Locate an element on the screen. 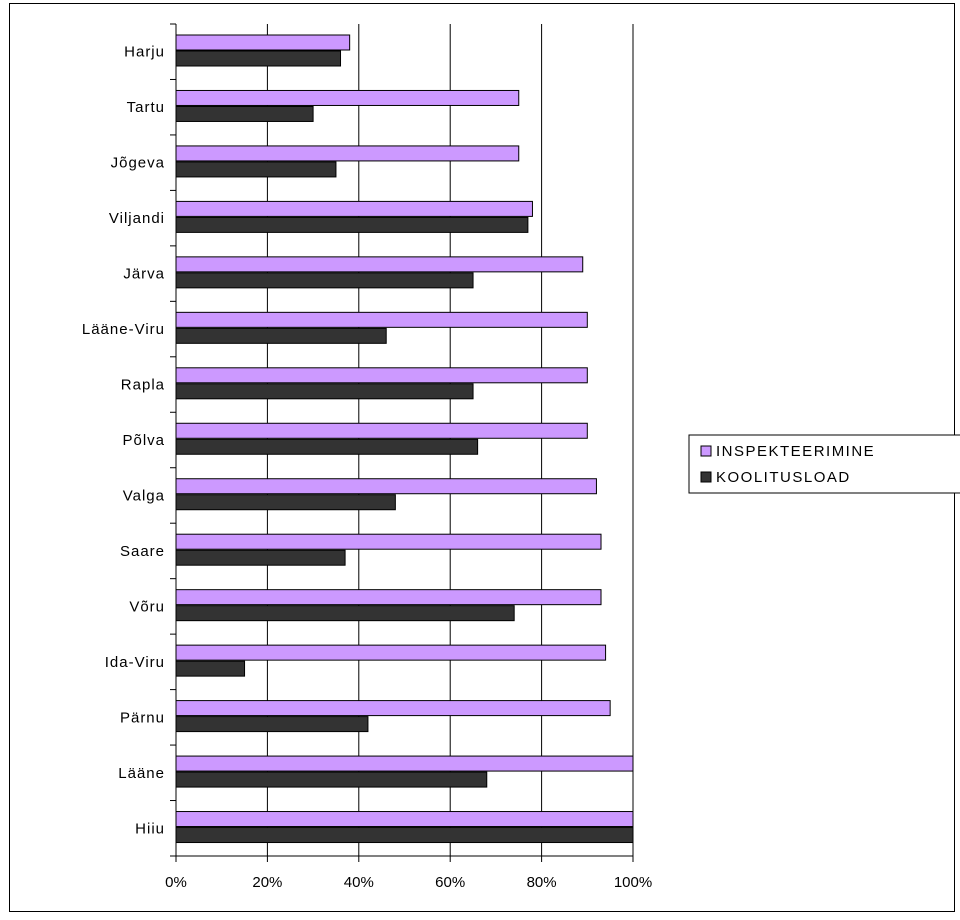 The height and width of the screenshot is (920, 960). bar-inspekteerimine-valga is located at coordinates (386, 486).